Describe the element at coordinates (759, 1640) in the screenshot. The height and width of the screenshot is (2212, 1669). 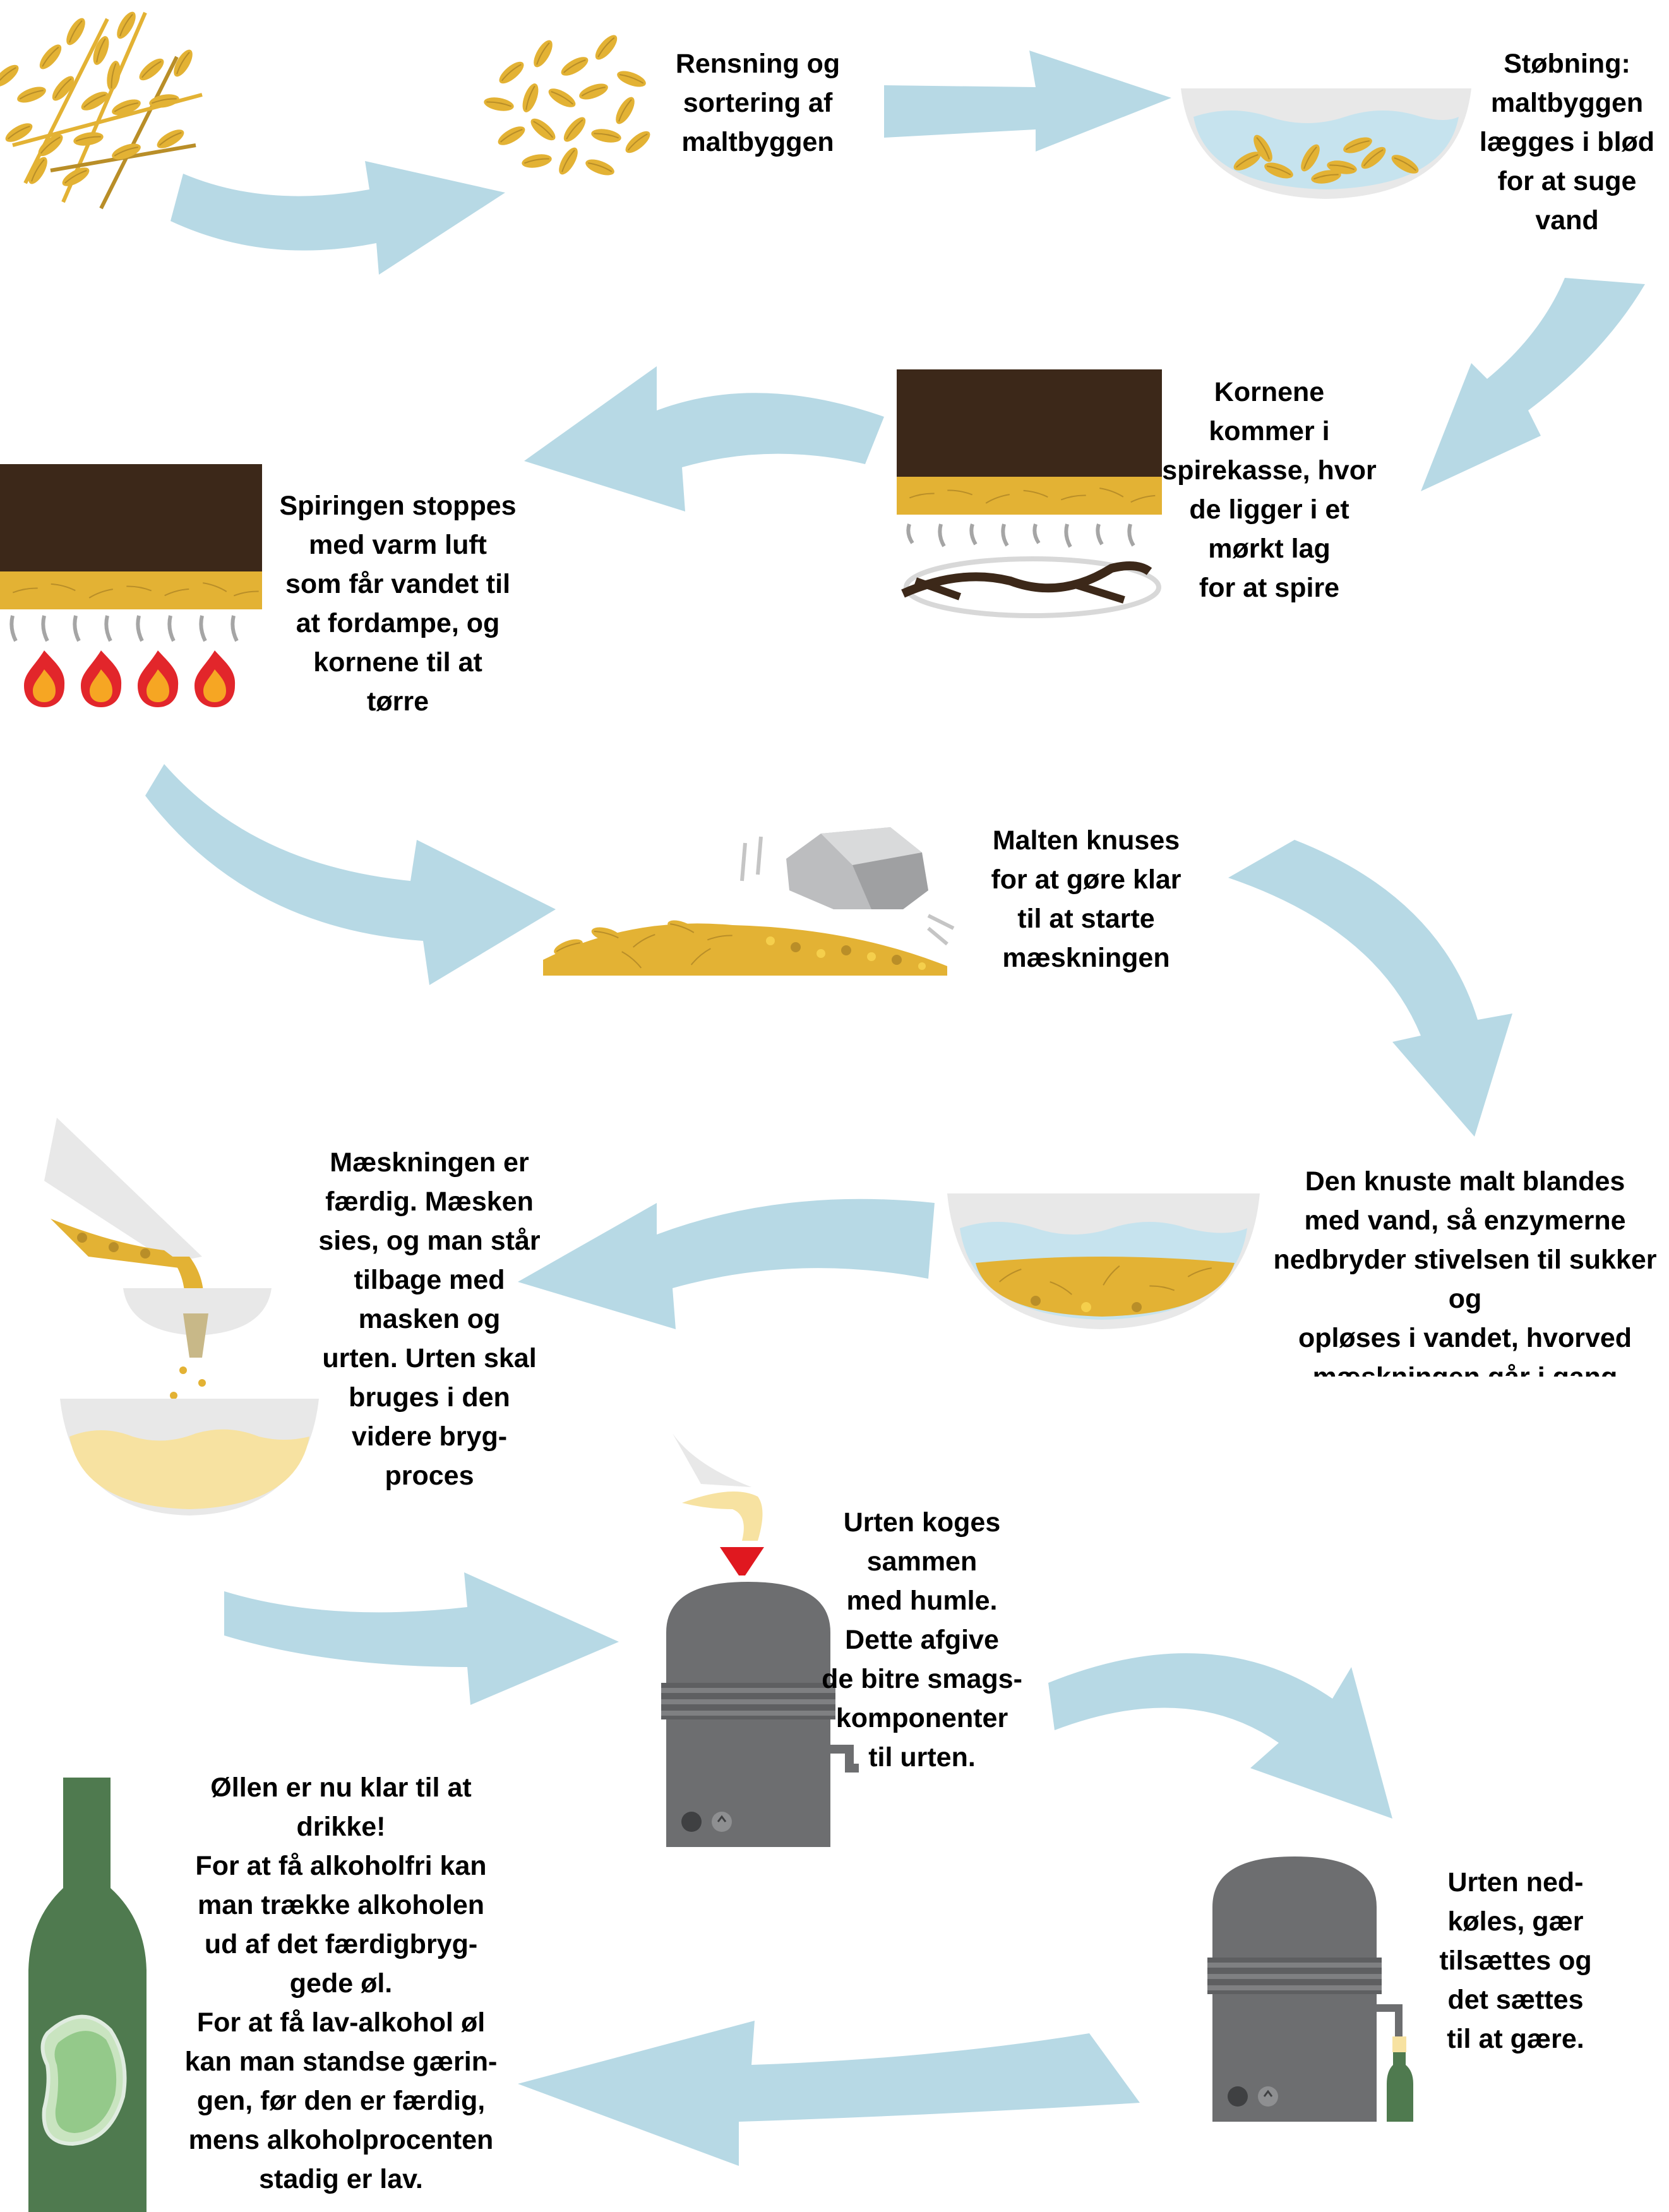
I see `boiling-kettle-illustration` at that location.